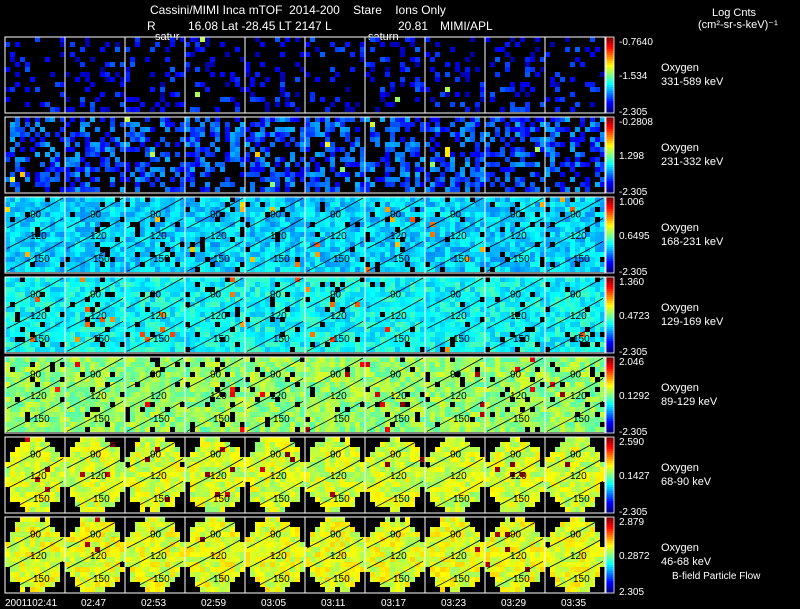  Describe the element at coordinates (215, 395) in the screenshot. I see `panel-5-cell-4: 90 120 150` at that location.